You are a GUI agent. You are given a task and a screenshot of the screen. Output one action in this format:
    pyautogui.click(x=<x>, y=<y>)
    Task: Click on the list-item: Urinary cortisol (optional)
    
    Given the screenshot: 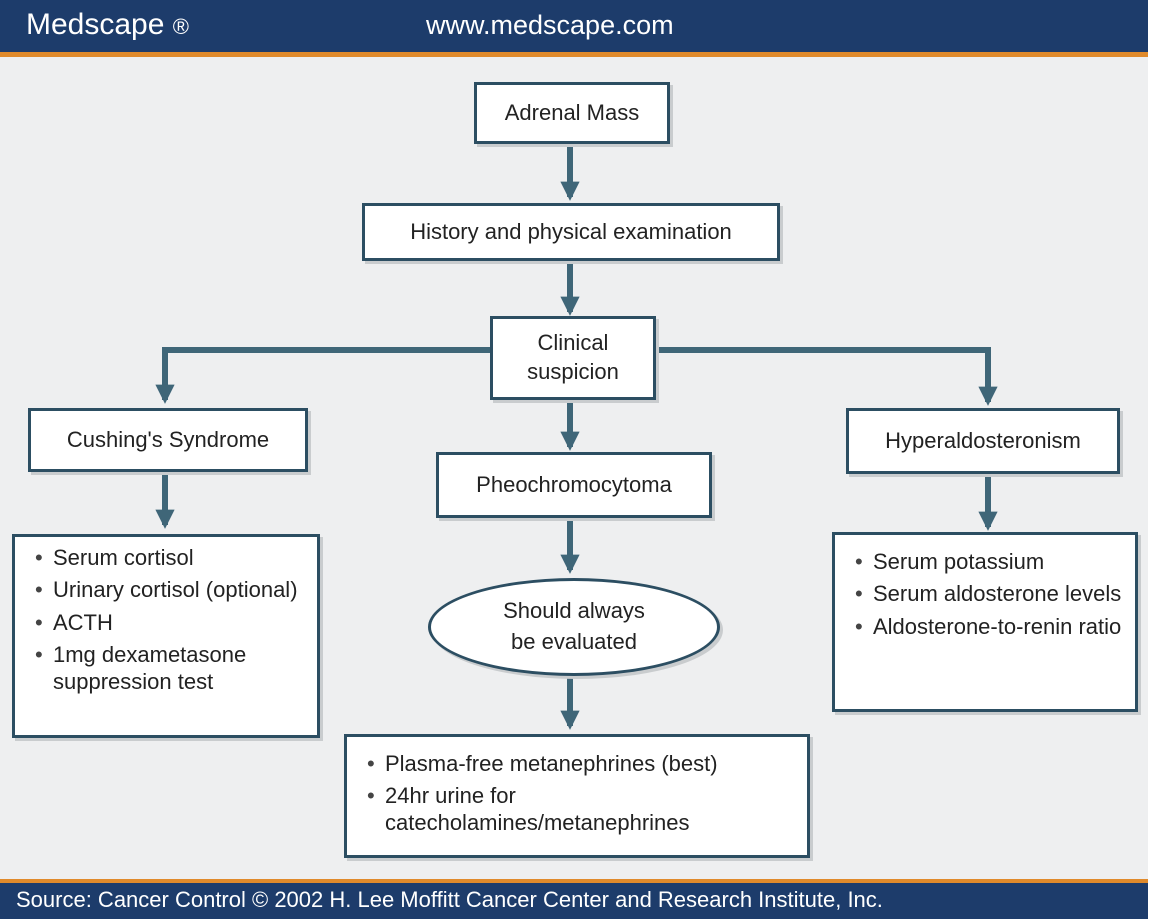 What is the action you would take?
    pyautogui.click(x=167, y=590)
    